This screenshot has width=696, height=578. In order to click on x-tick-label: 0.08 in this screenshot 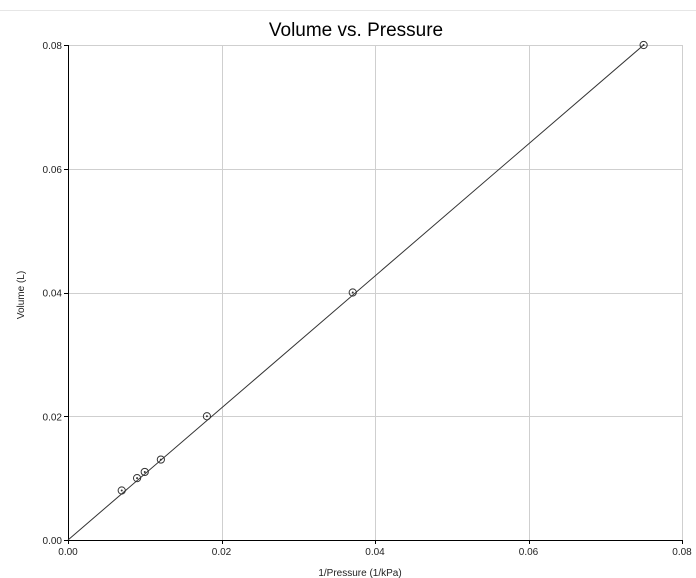, I will do `click(682, 552)`.